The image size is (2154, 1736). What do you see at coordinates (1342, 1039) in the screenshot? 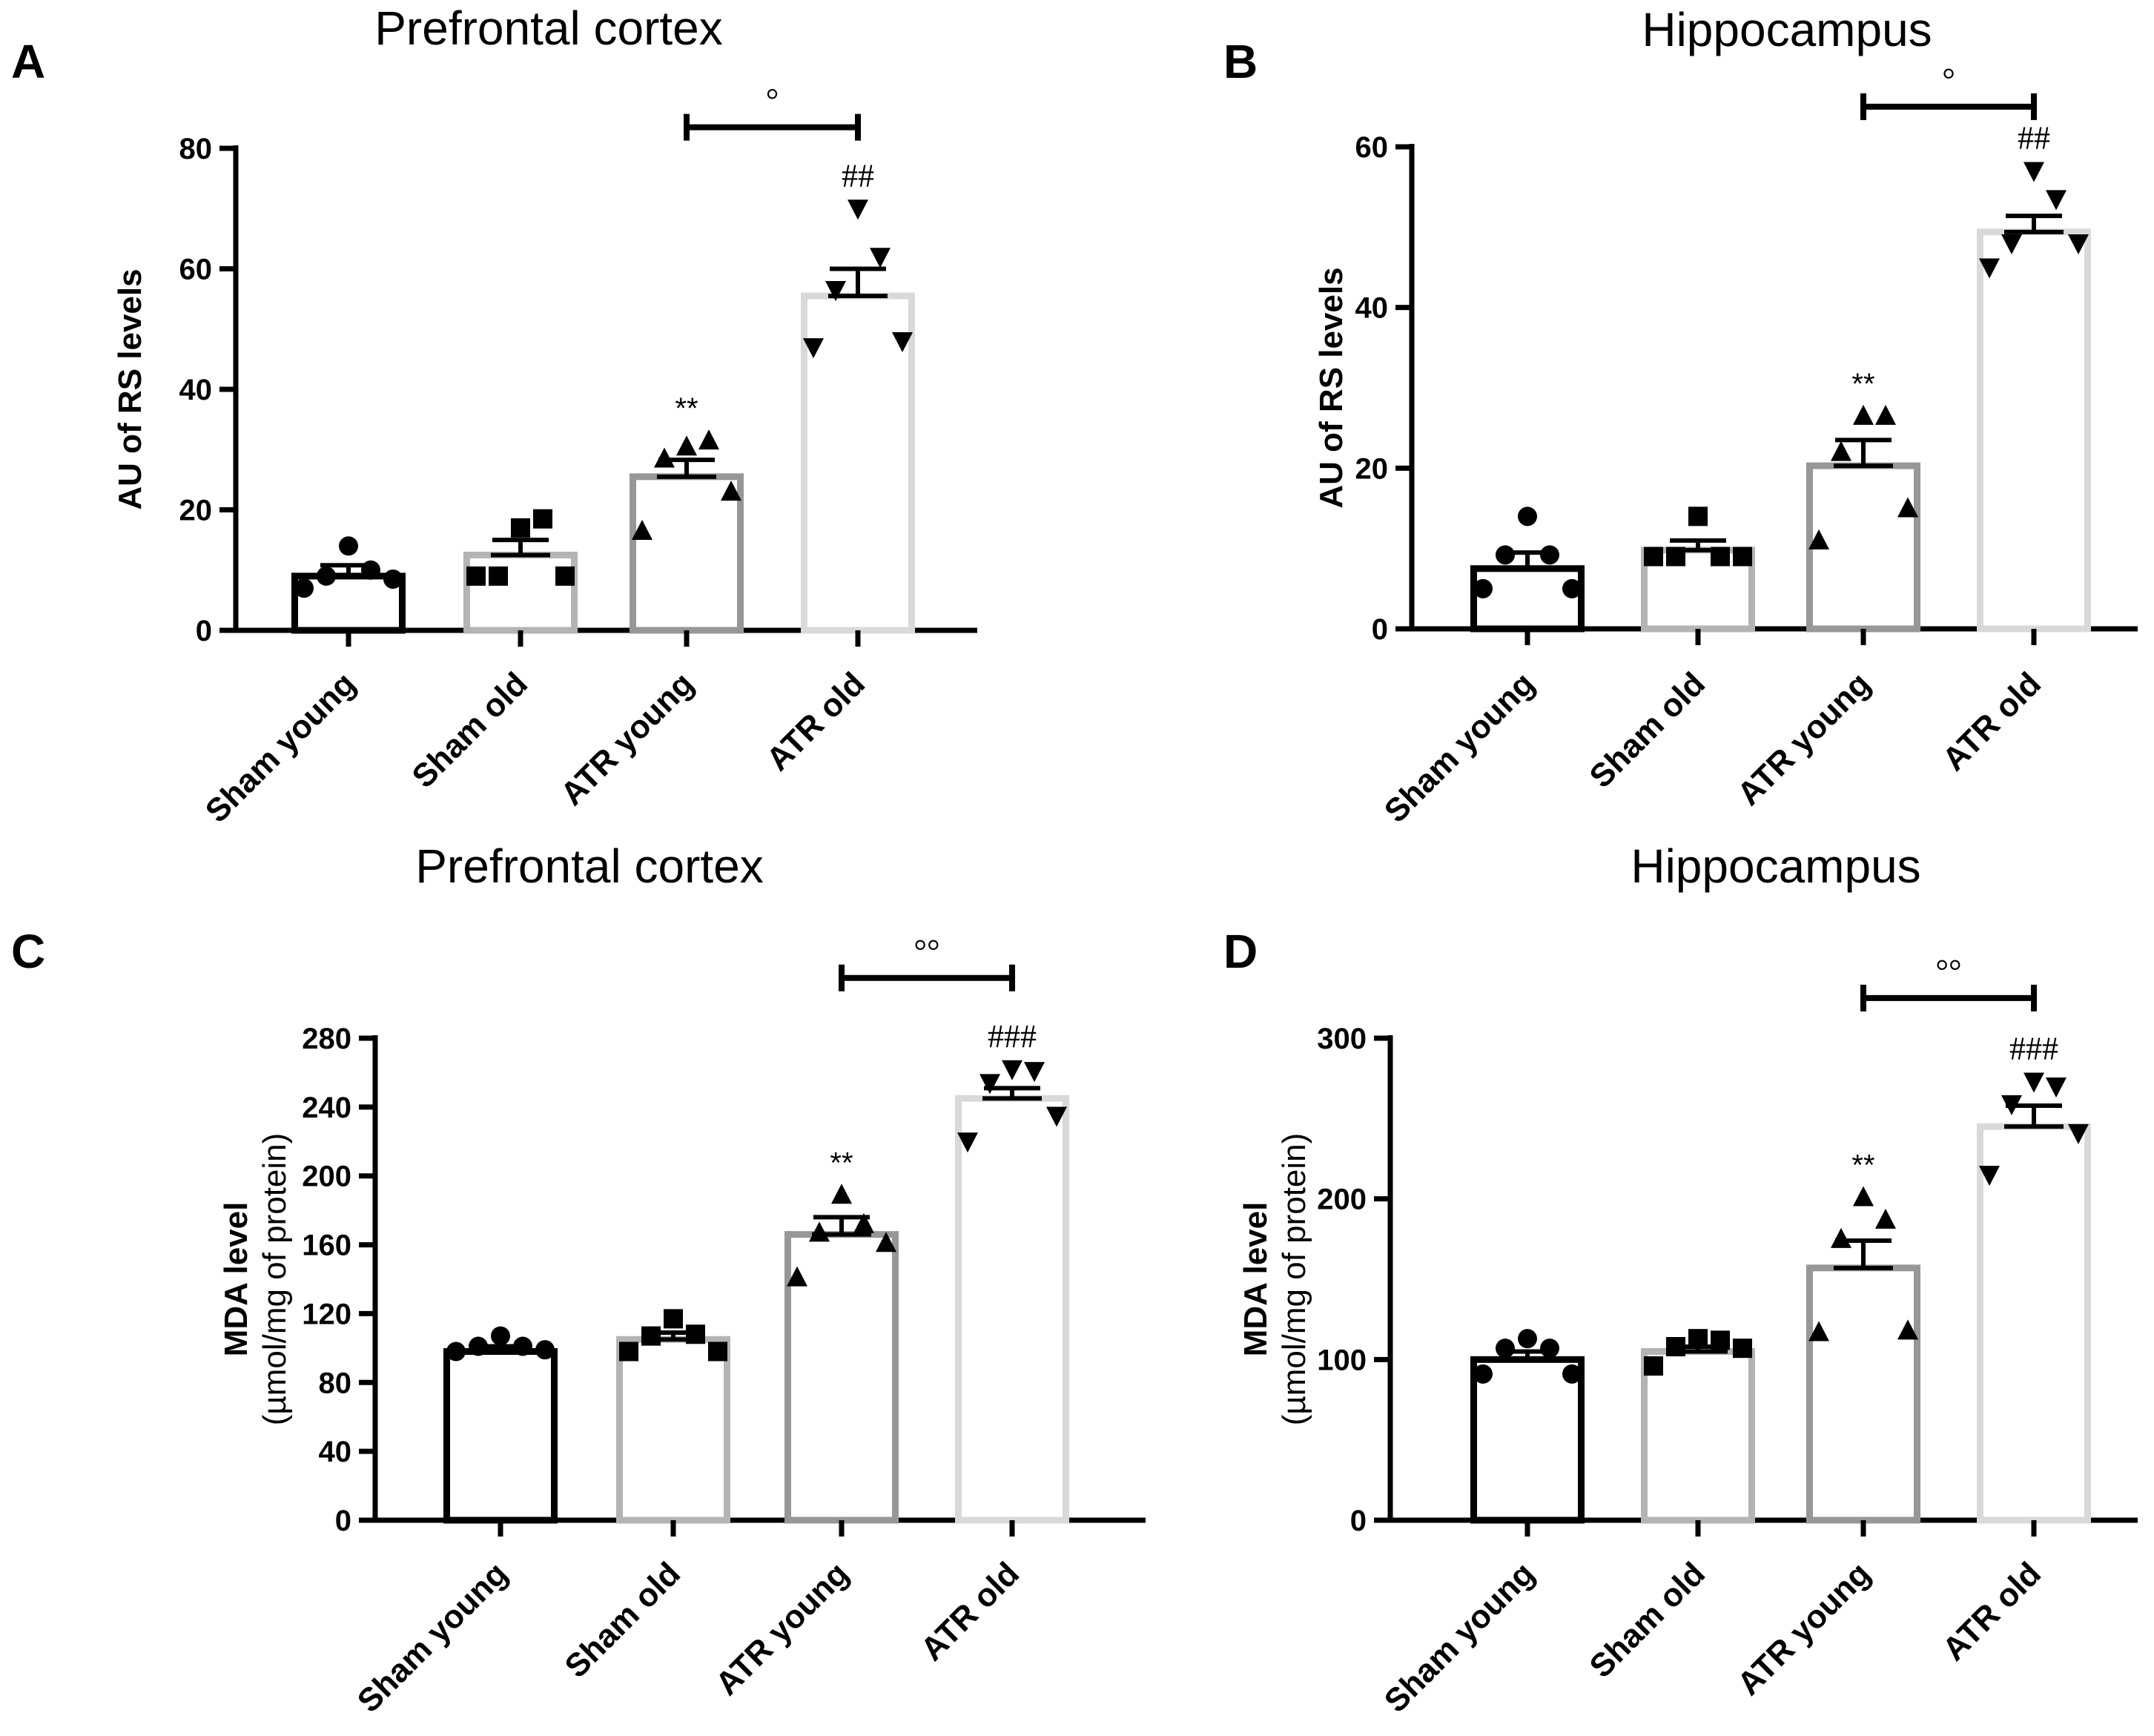
I see `y-tick-label: 300` at bounding box center [1342, 1039].